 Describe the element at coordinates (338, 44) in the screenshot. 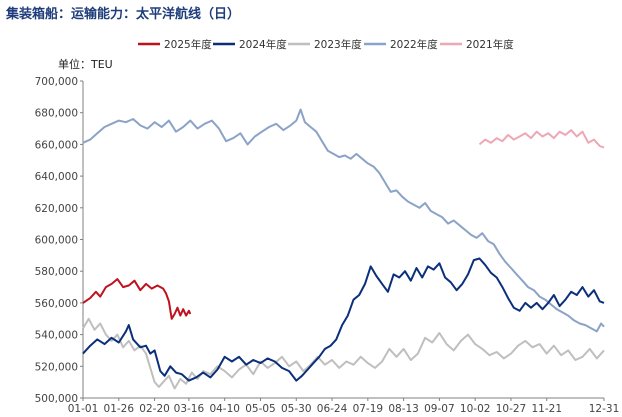

I see `legend-label: 2023年度` at that location.